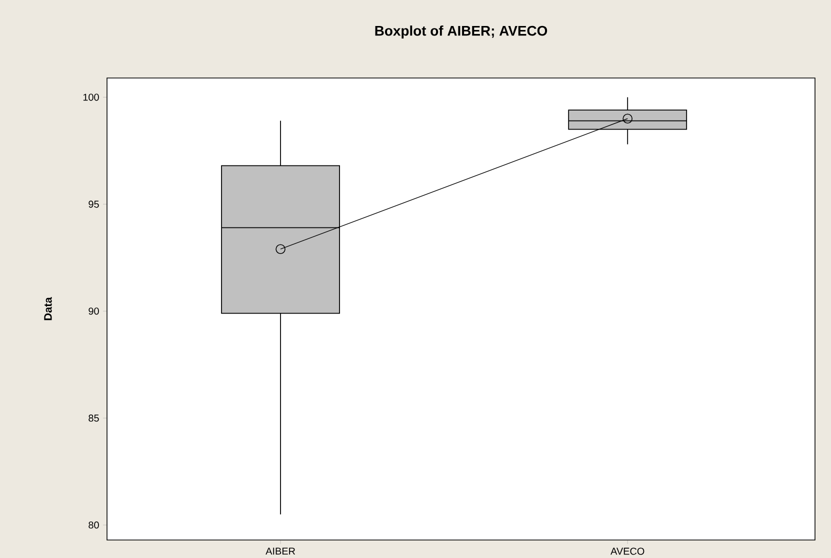 This screenshot has width=831, height=558. What do you see at coordinates (93, 204) in the screenshot?
I see `y-tick-label: 95` at bounding box center [93, 204].